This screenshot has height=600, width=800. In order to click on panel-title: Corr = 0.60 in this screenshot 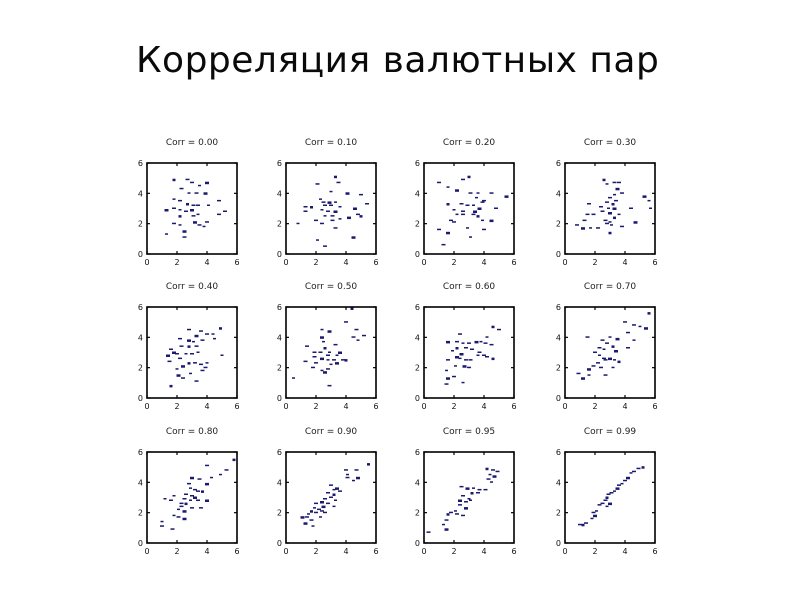, I will do `click(469, 287)`.